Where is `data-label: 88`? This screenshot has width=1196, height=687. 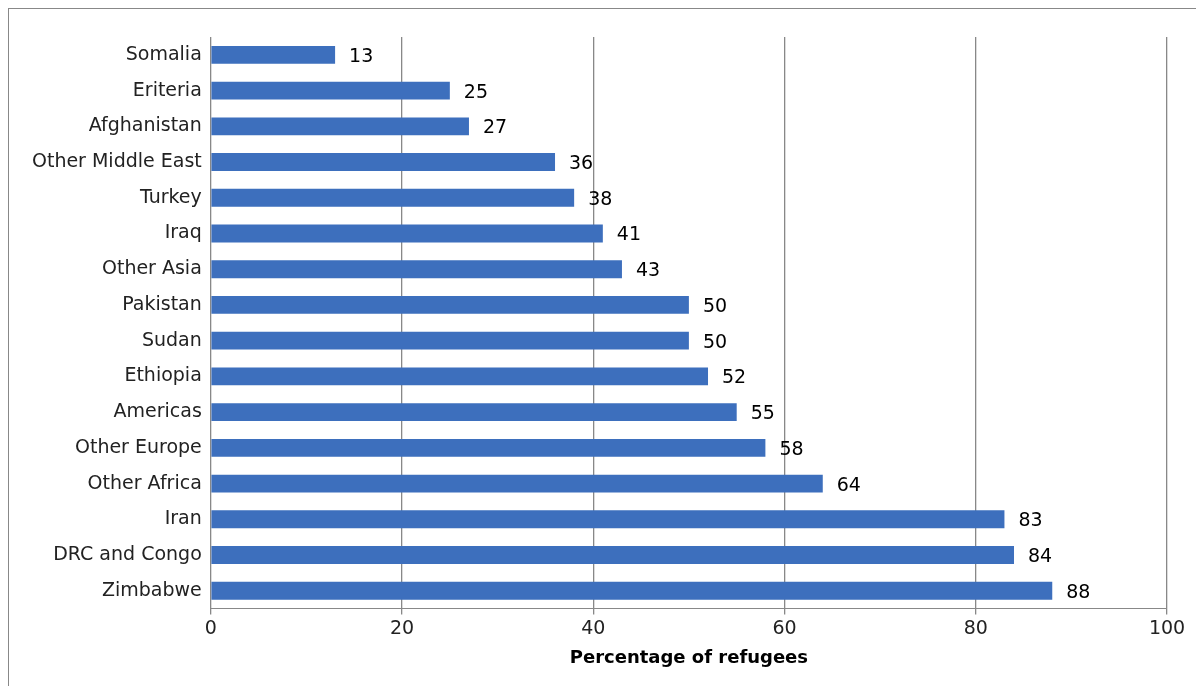 data-label: 88 is located at coordinates (1078, 590).